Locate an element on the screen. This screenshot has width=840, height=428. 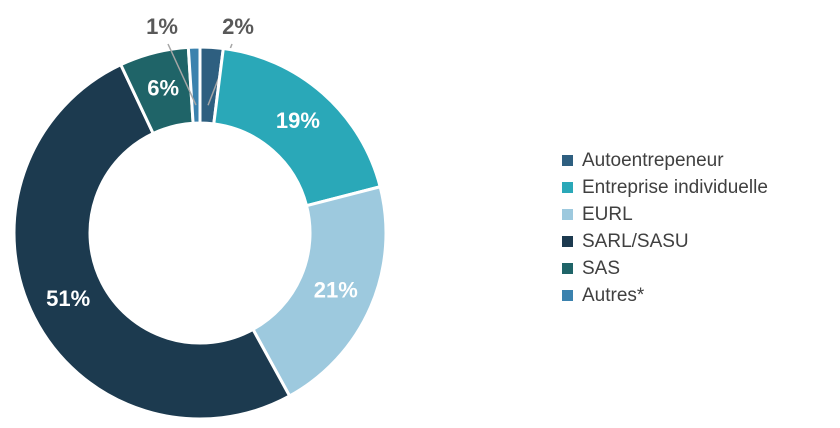
legend-label: Autres* is located at coordinates (613, 295).